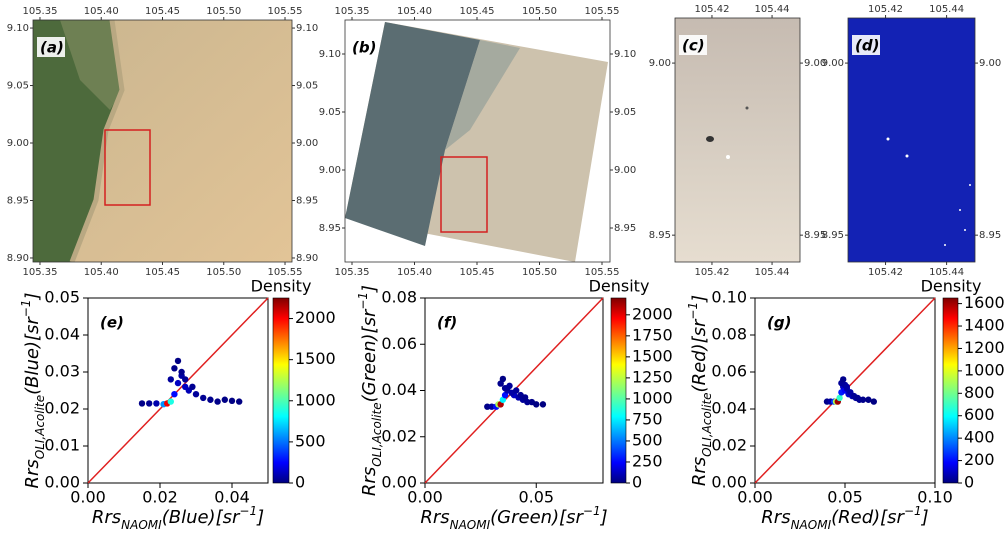 The height and width of the screenshot is (533, 1008). I want to click on panel-label: (e), so click(112, 323).